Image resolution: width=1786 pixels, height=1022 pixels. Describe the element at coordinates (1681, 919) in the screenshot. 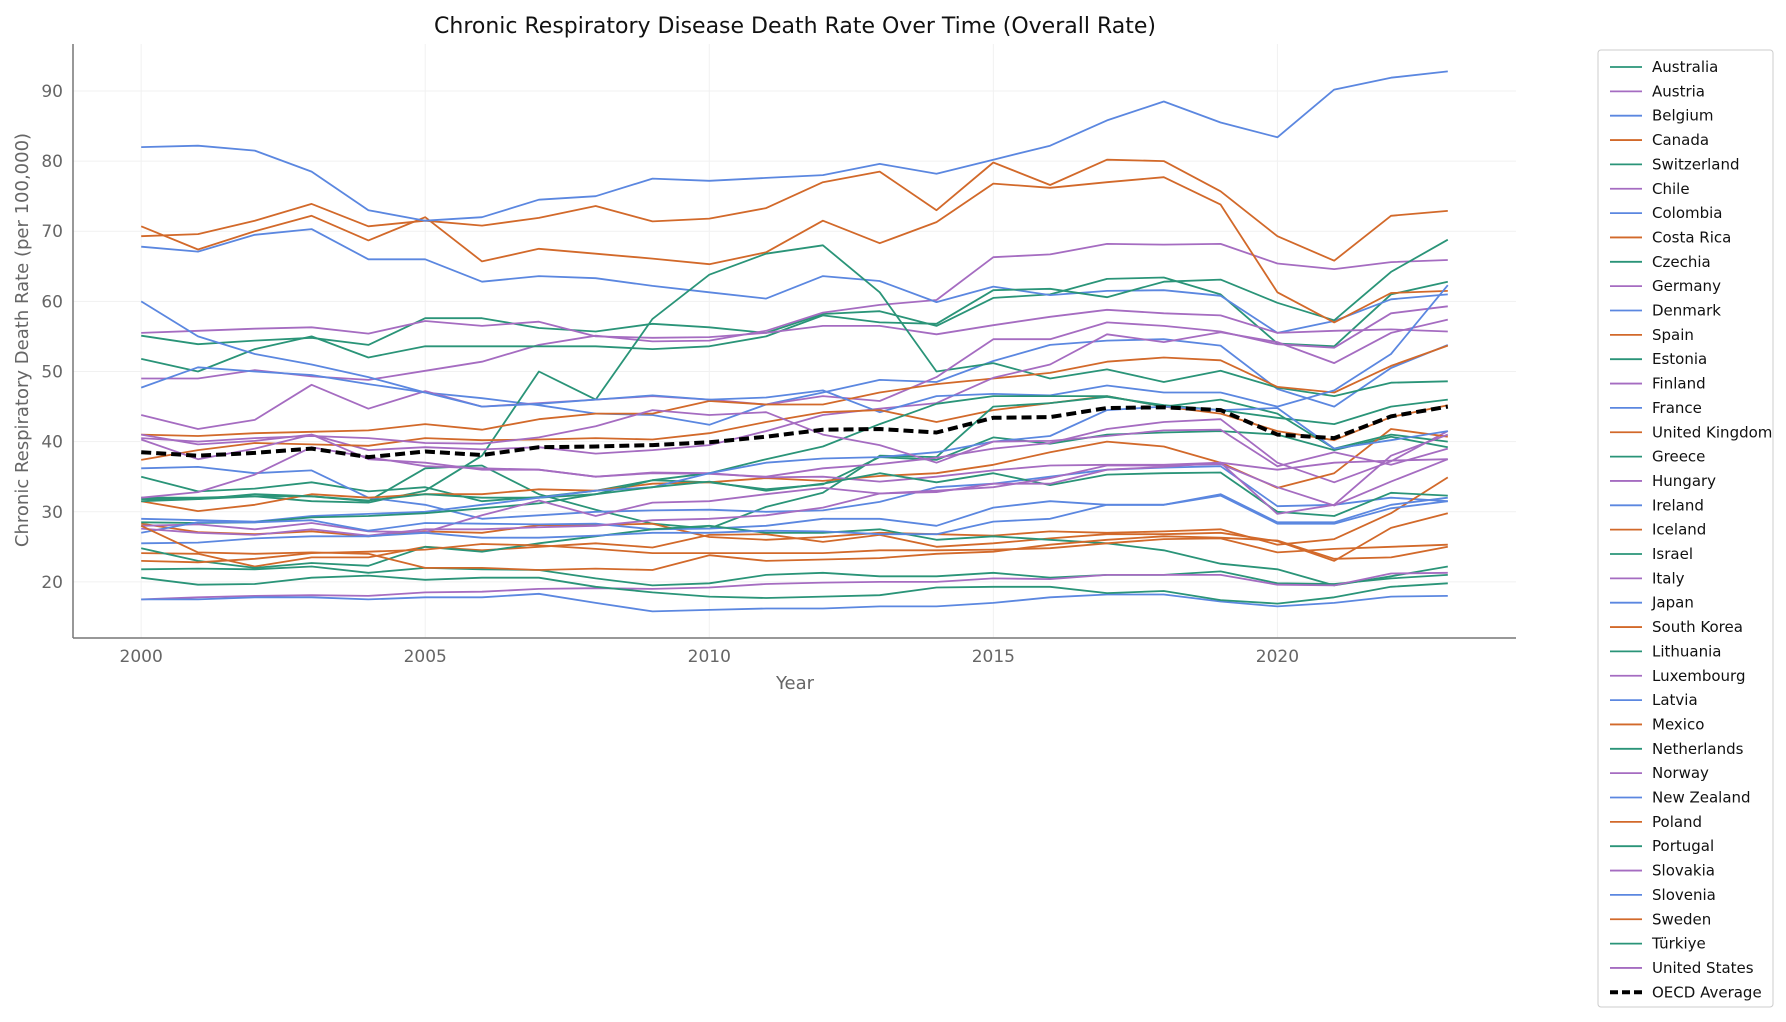

I see `legend-label: Sweden` at that location.